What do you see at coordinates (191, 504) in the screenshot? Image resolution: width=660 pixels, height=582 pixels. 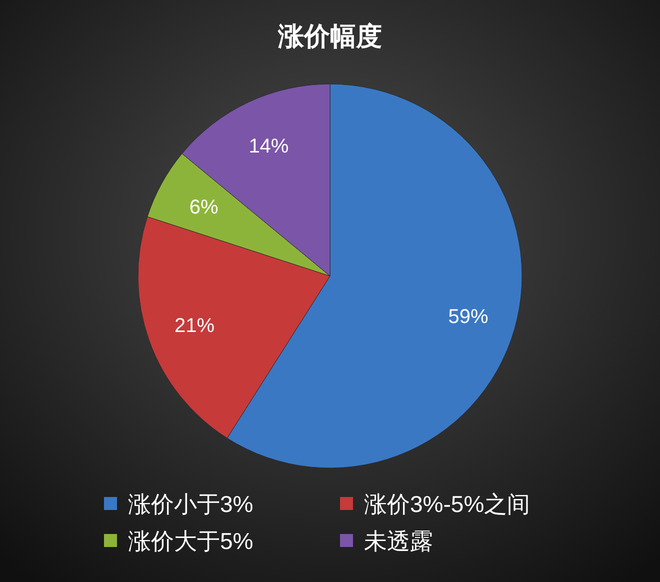 I see `slice-label: 涨价小于3%` at bounding box center [191, 504].